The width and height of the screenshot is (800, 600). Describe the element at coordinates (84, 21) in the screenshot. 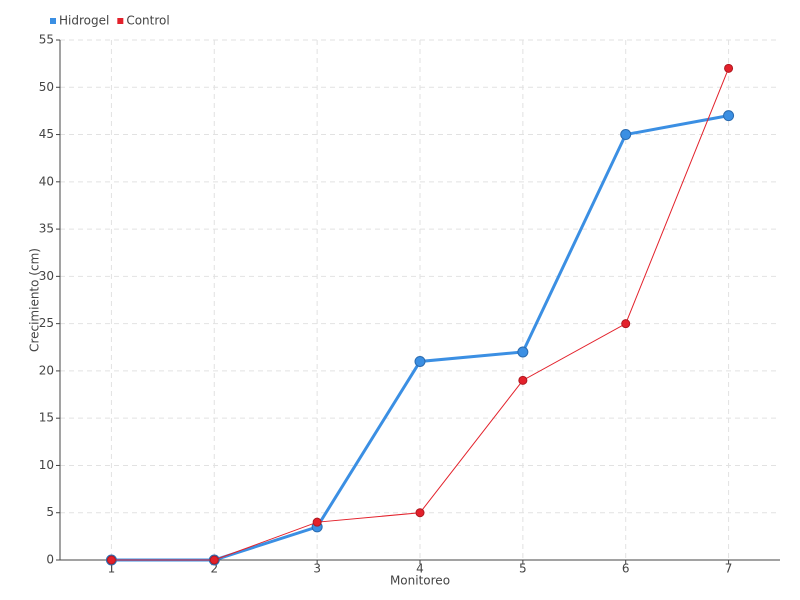

I see `legend-label: Hidrogel` at that location.